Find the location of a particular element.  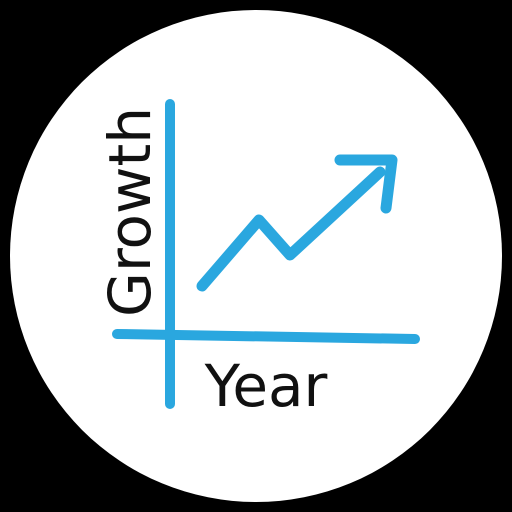

arrow-head-icon is located at coordinates (366, 184).